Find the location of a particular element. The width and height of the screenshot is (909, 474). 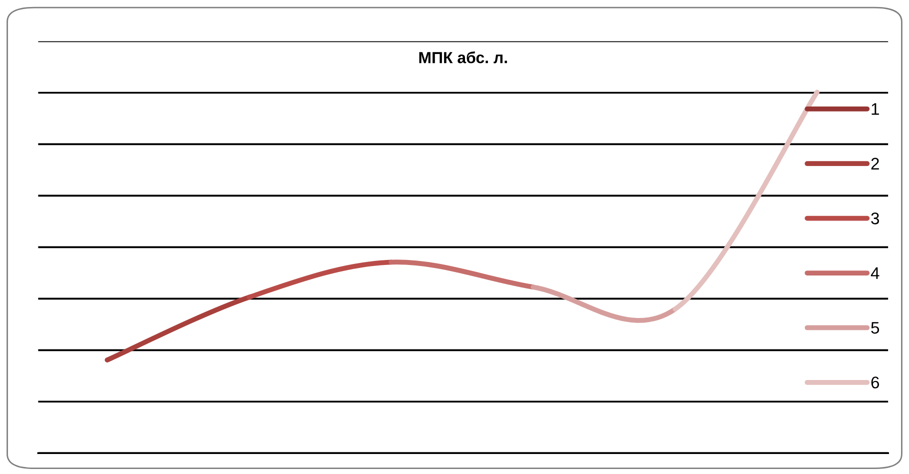

legend-label: 6 is located at coordinates (875, 382).